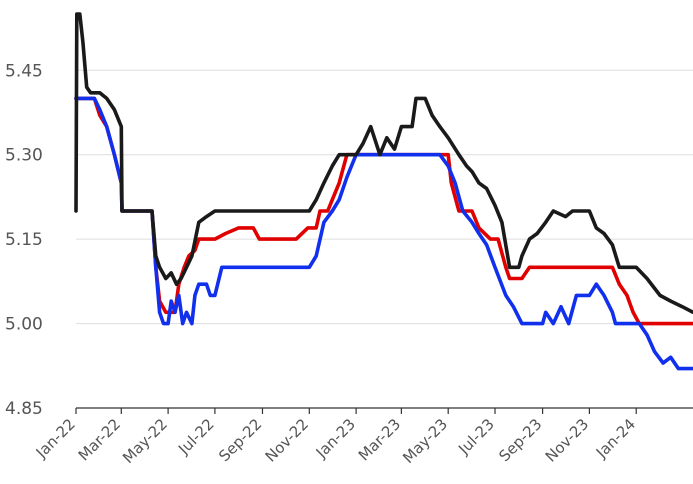  I want to click on x-tick-label: Jul-23, so click(476, 437).